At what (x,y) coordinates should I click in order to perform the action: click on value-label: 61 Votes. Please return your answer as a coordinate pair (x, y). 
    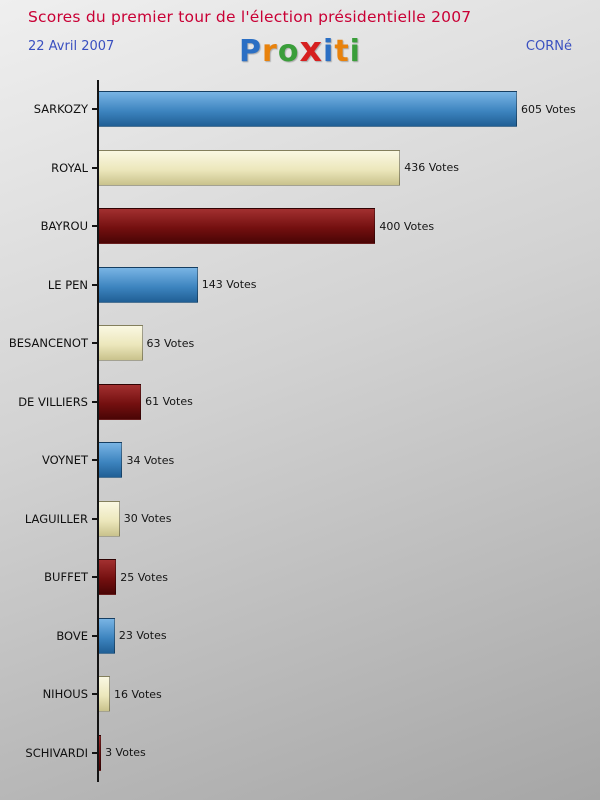
    Looking at the image, I should click on (169, 402).